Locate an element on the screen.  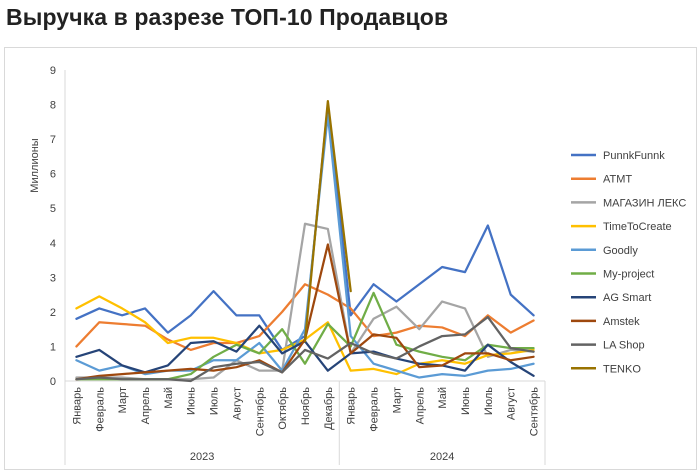
legend-label: LA Shop is located at coordinates (624, 346).